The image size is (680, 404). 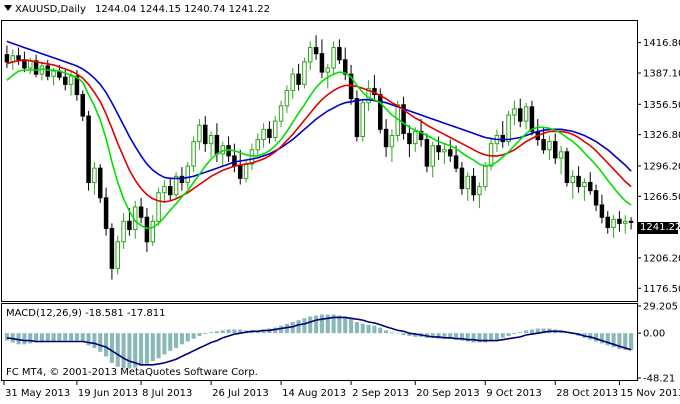 What do you see at coordinates (661, 258) in the screenshot?
I see `price-tick-label: 1206.20` at bounding box center [661, 258].